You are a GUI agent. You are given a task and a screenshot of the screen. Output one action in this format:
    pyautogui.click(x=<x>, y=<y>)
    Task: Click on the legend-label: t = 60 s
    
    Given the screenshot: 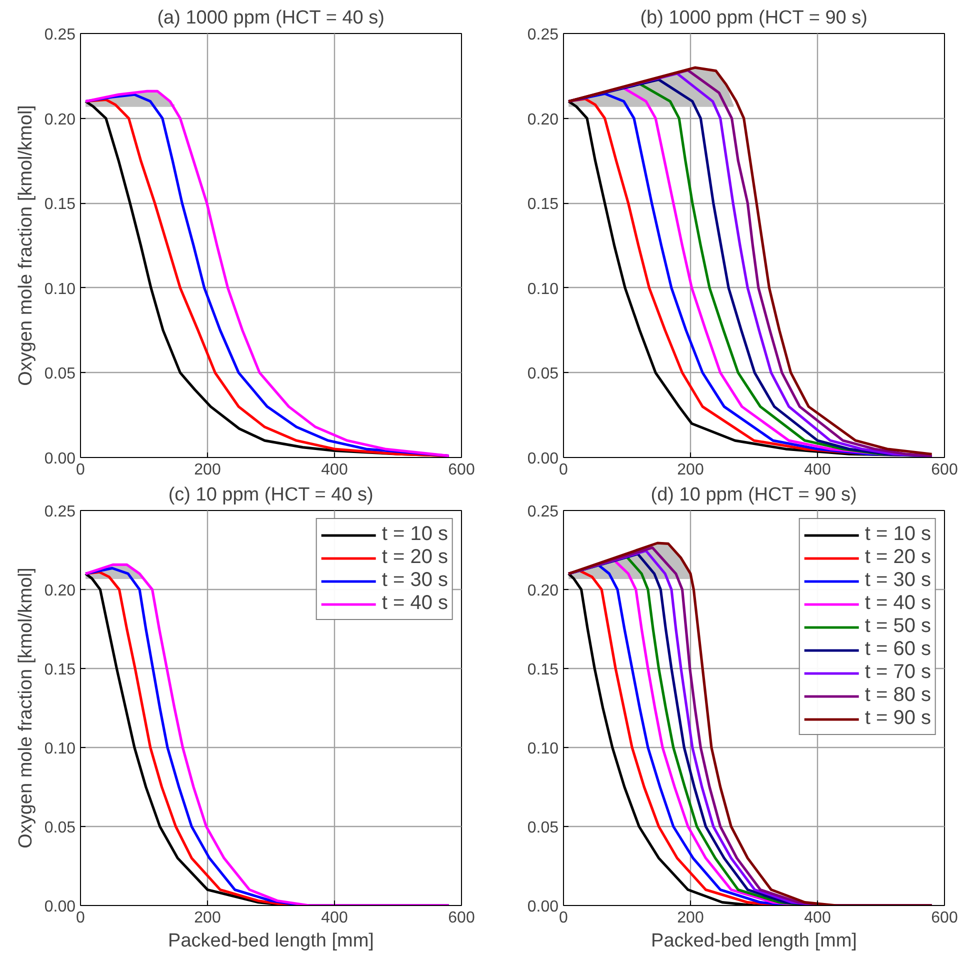 What is the action you would take?
    pyautogui.click(x=897, y=649)
    